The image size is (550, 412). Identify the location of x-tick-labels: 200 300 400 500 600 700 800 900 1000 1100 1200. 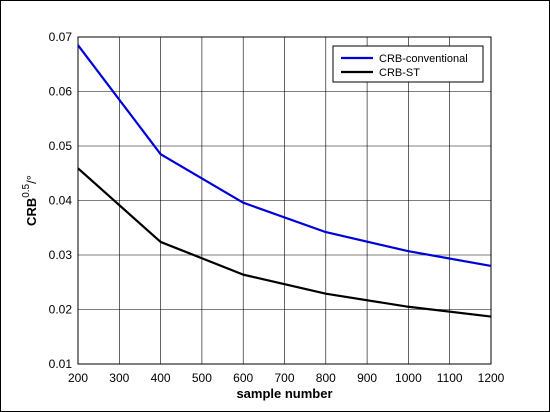
(286, 378).